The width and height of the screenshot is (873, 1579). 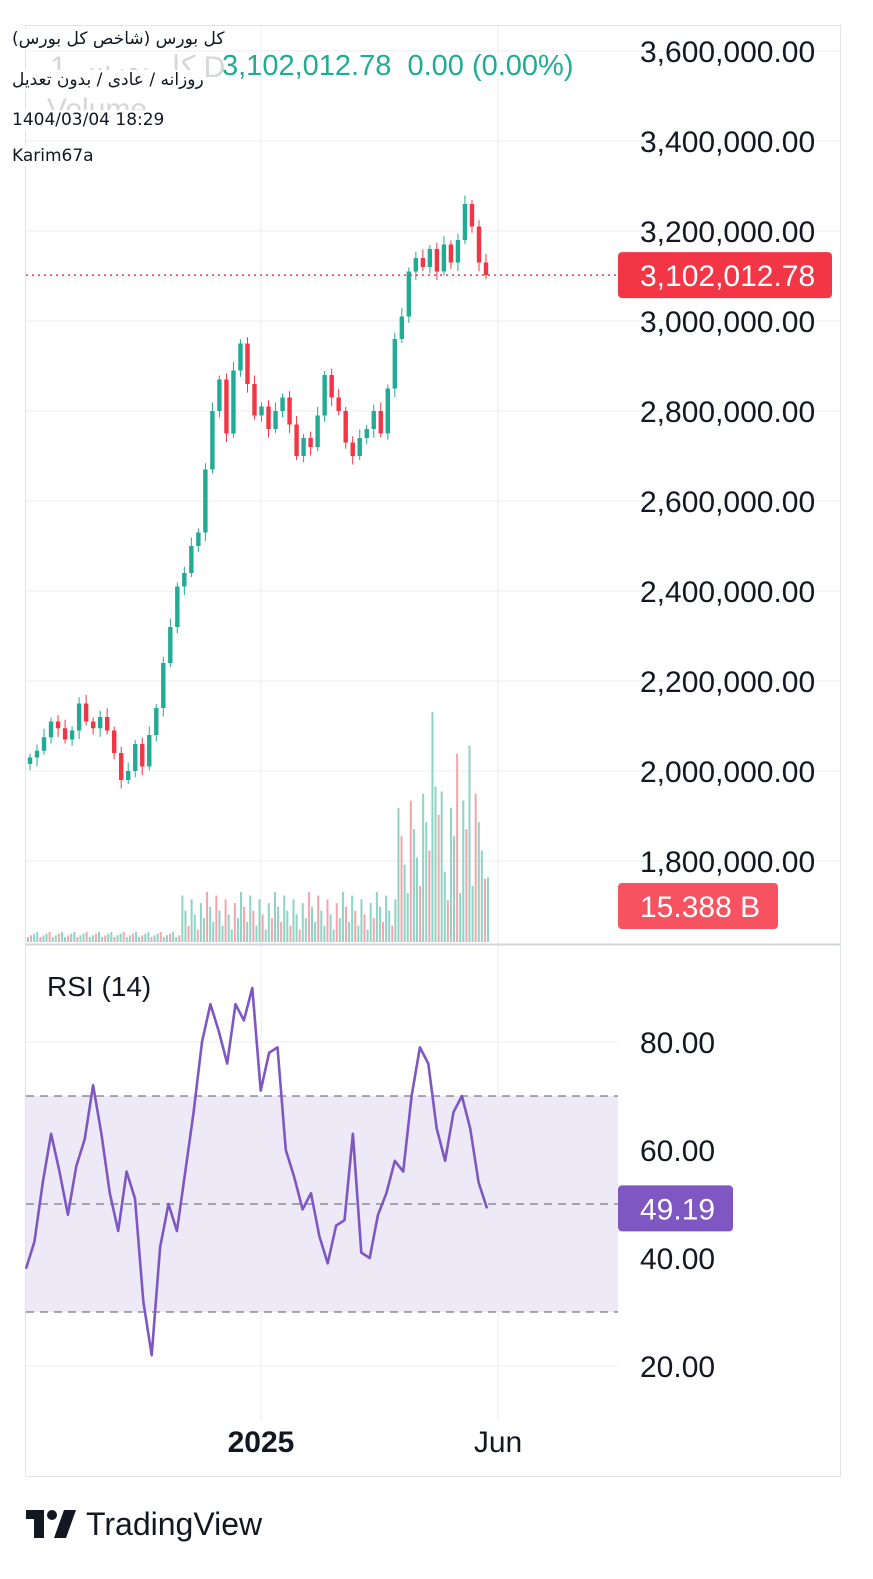 I want to click on volume-badge-text: 15.388 B, so click(x=700, y=907).